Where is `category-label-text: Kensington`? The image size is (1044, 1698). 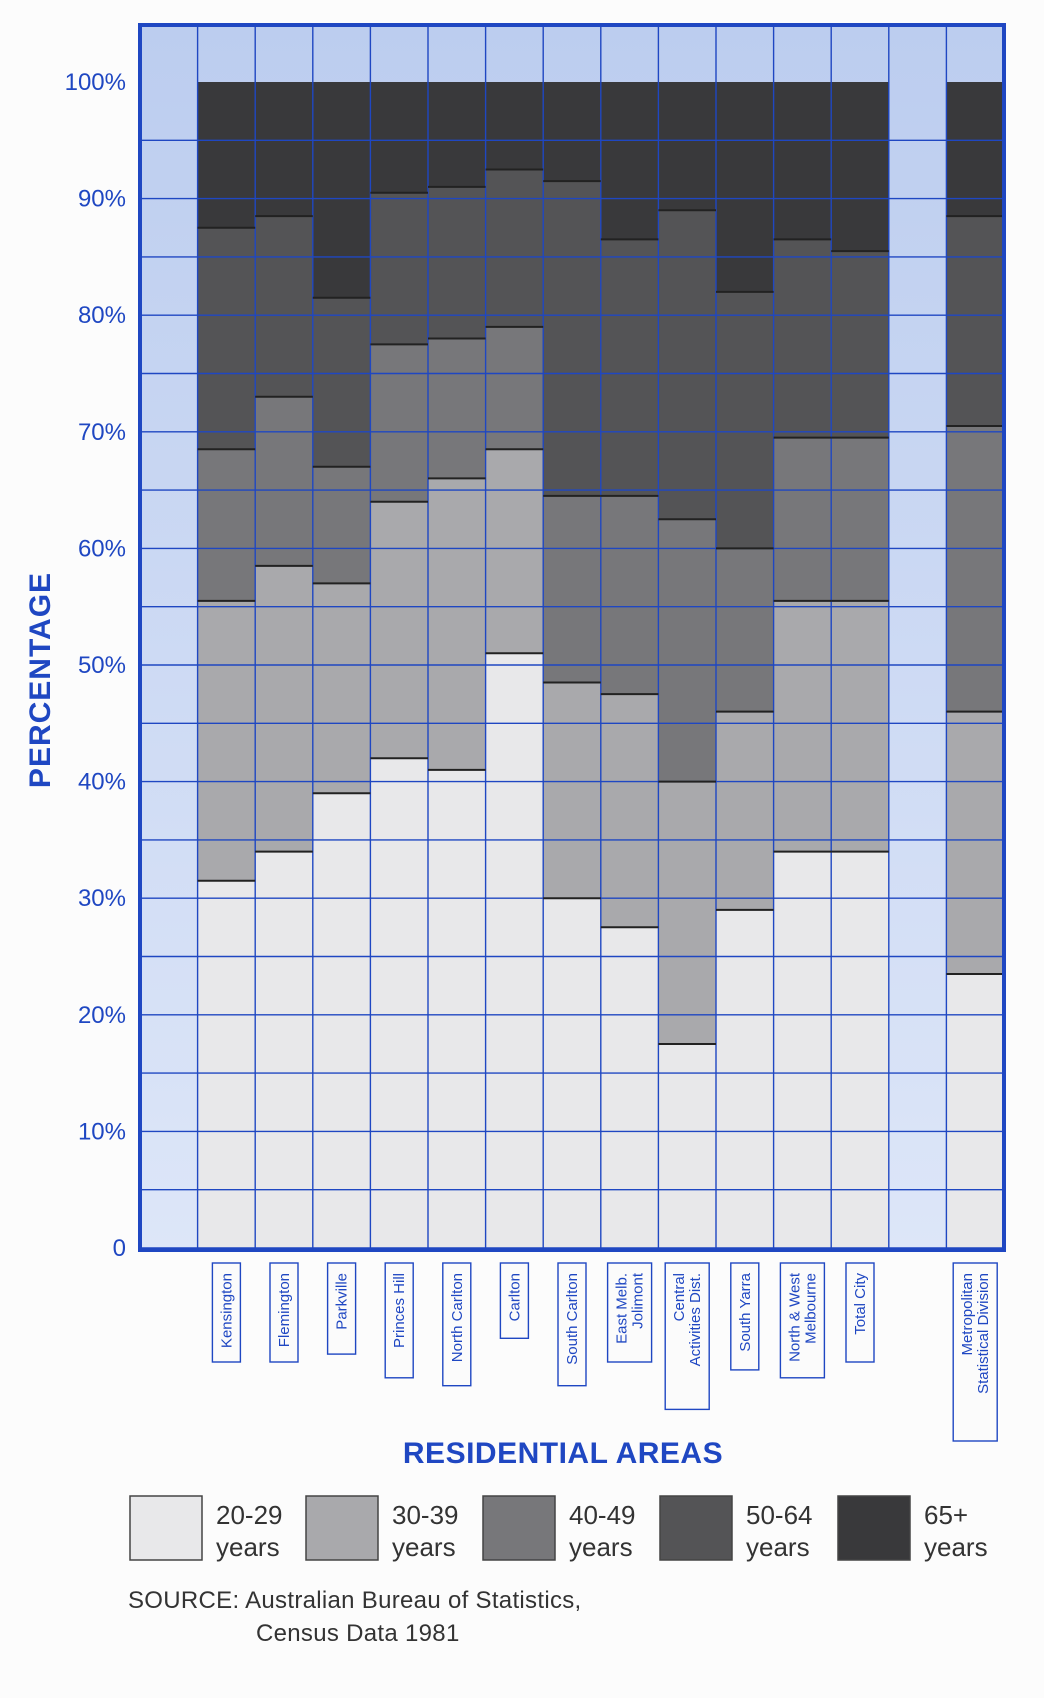 category-label-text: Kensington is located at coordinates (226, 1310).